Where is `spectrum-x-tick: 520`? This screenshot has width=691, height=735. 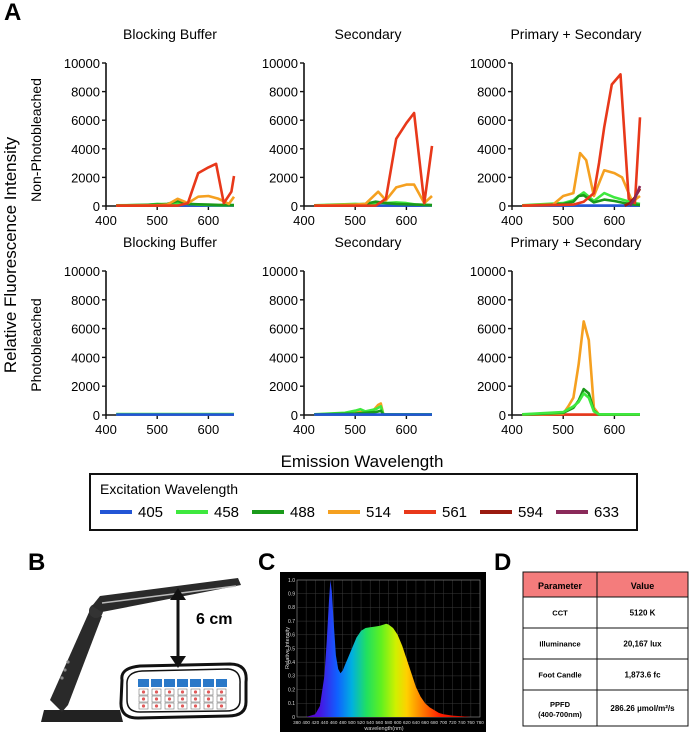
spectrum-x-tick: 520 is located at coordinates (361, 722).